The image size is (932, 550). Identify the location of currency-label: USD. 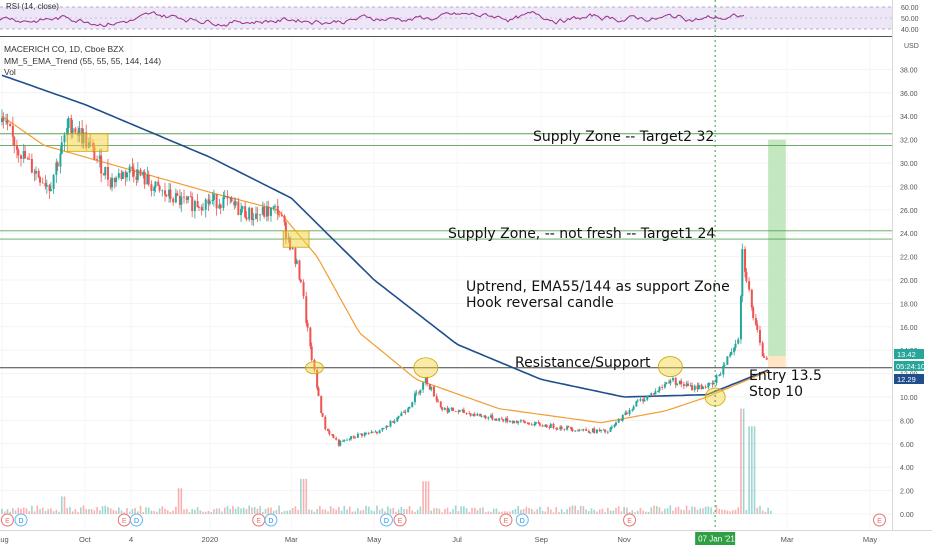
(911, 46).